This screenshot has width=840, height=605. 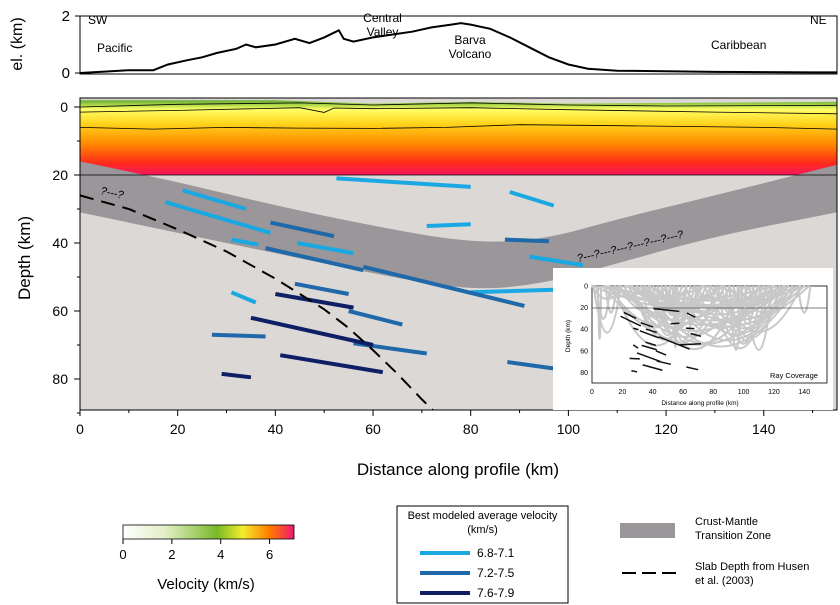 What do you see at coordinates (114, 48) in the screenshot?
I see `label-pacific: Pacific` at bounding box center [114, 48].